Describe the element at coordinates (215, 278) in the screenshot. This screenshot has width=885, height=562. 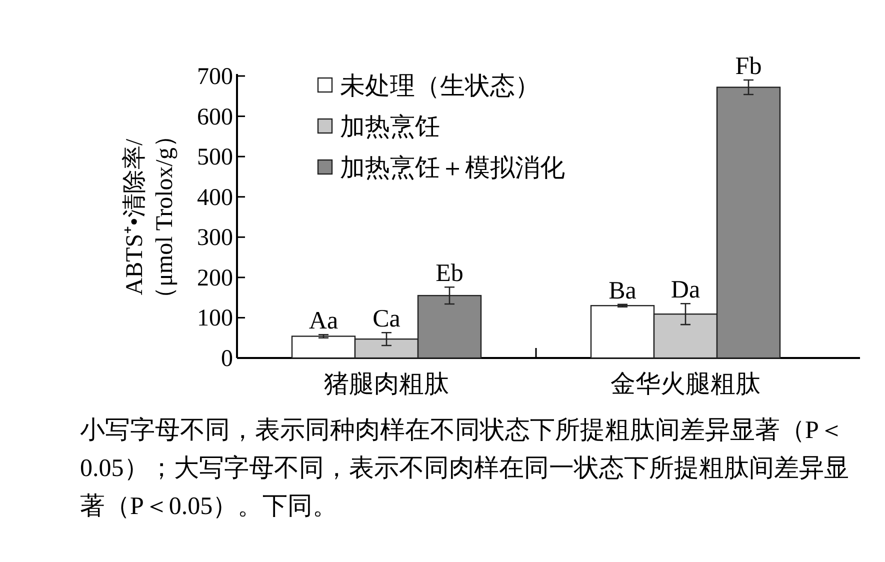
I see `y-tick-label: 200` at that location.